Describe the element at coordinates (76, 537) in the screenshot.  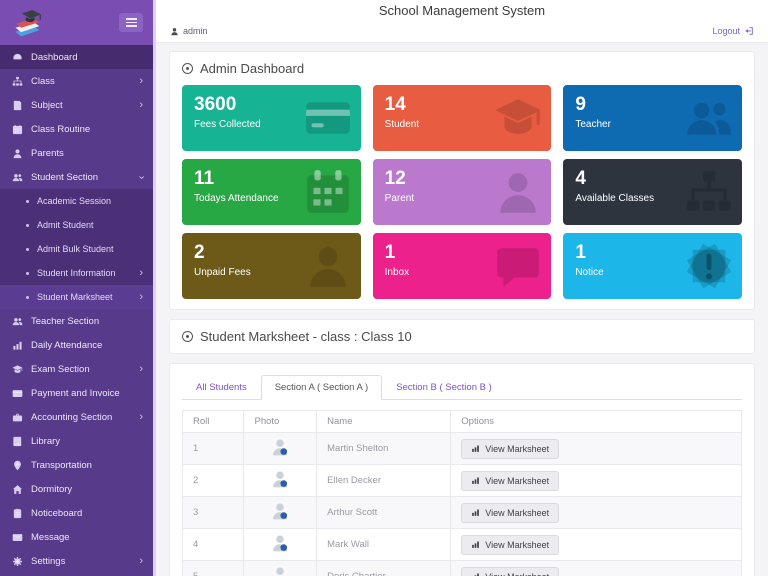
I see `sidebar-item-message: Message` at that location.